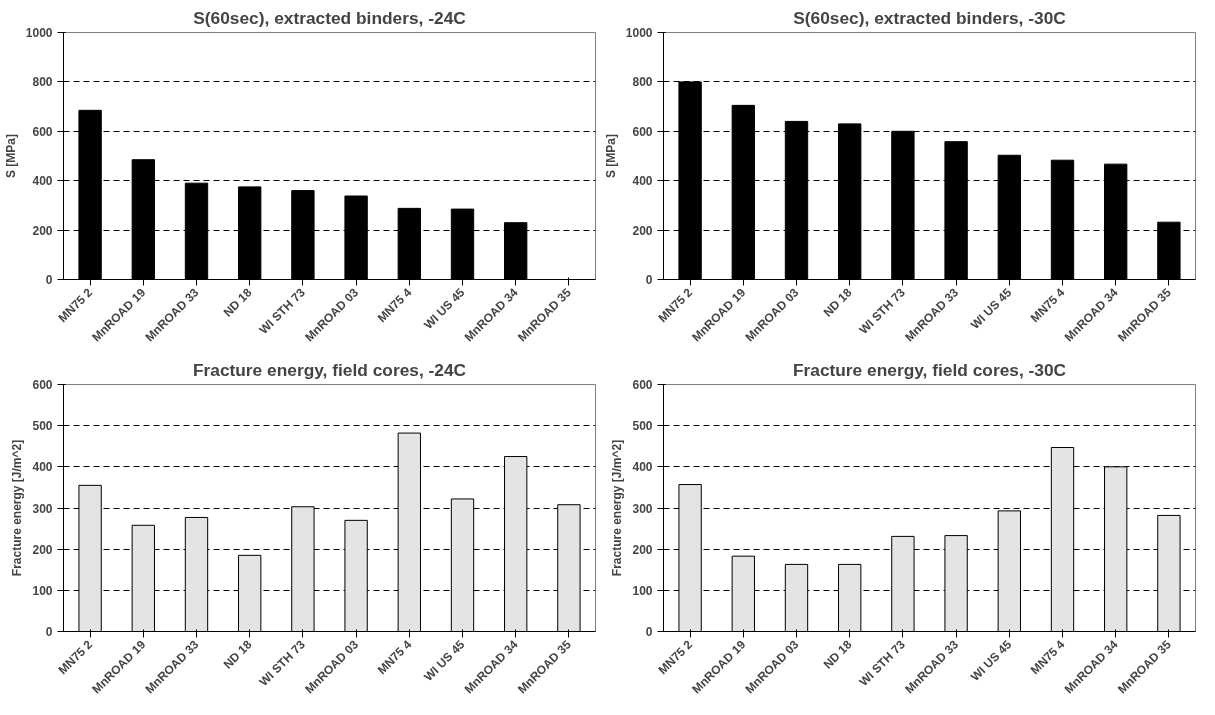 Image resolution: width=1215 pixels, height=715 pixels. I want to click on chart-title: S(60sec), extracted binders, -24C, so click(330, 17).